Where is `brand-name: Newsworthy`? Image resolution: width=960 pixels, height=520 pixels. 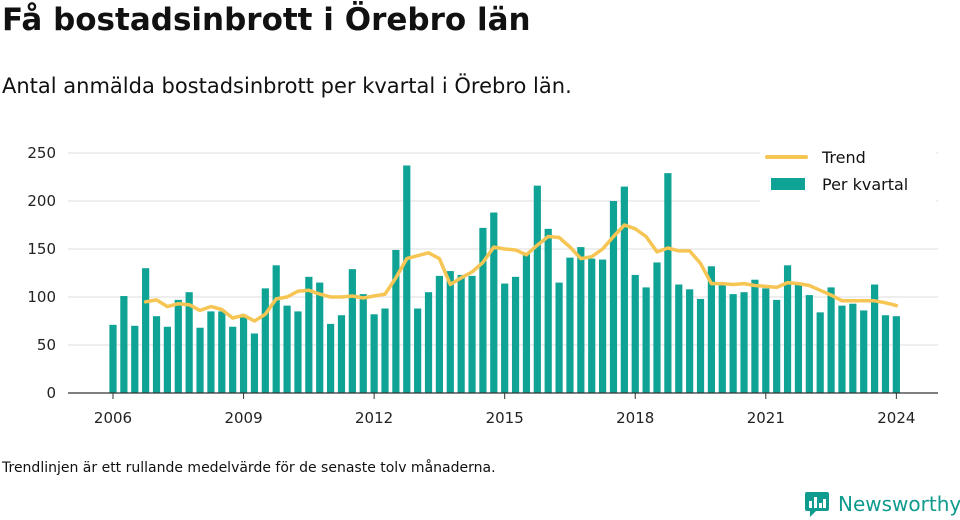
brand-name: Newsworthy is located at coordinates (899, 504).